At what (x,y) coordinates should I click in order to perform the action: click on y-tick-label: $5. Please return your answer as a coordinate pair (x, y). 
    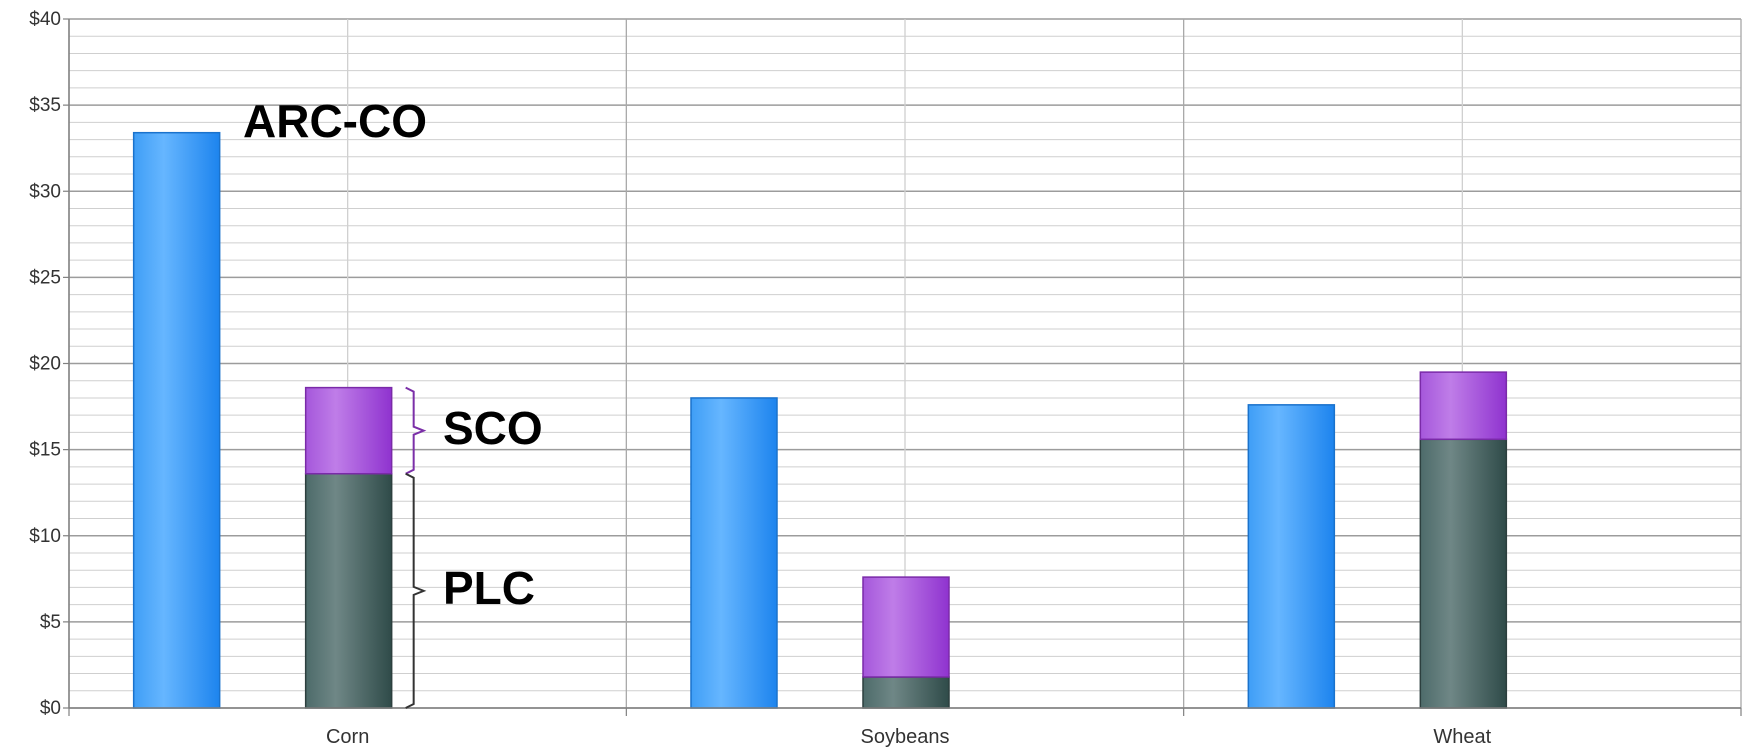
    Looking at the image, I should click on (50, 622).